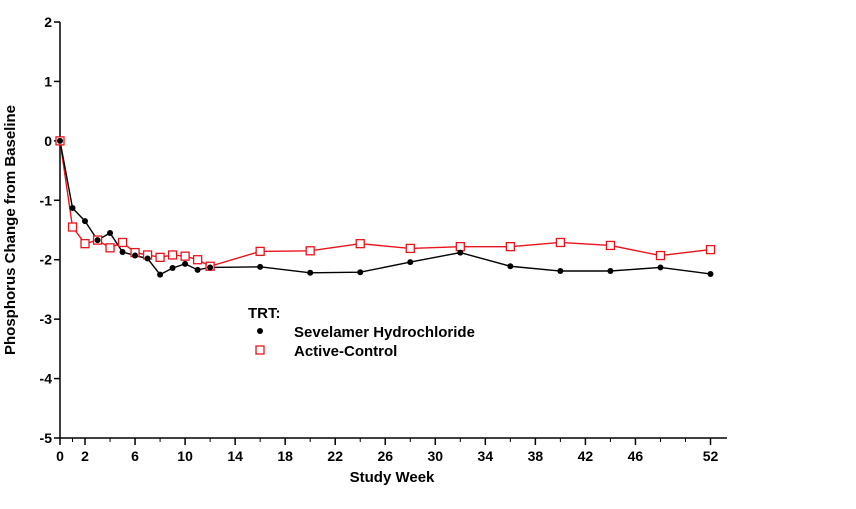 Image resolution: width=856 pixels, height=509 pixels. Describe the element at coordinates (435, 456) in the screenshot. I see `x-tick-label: 30` at that location.